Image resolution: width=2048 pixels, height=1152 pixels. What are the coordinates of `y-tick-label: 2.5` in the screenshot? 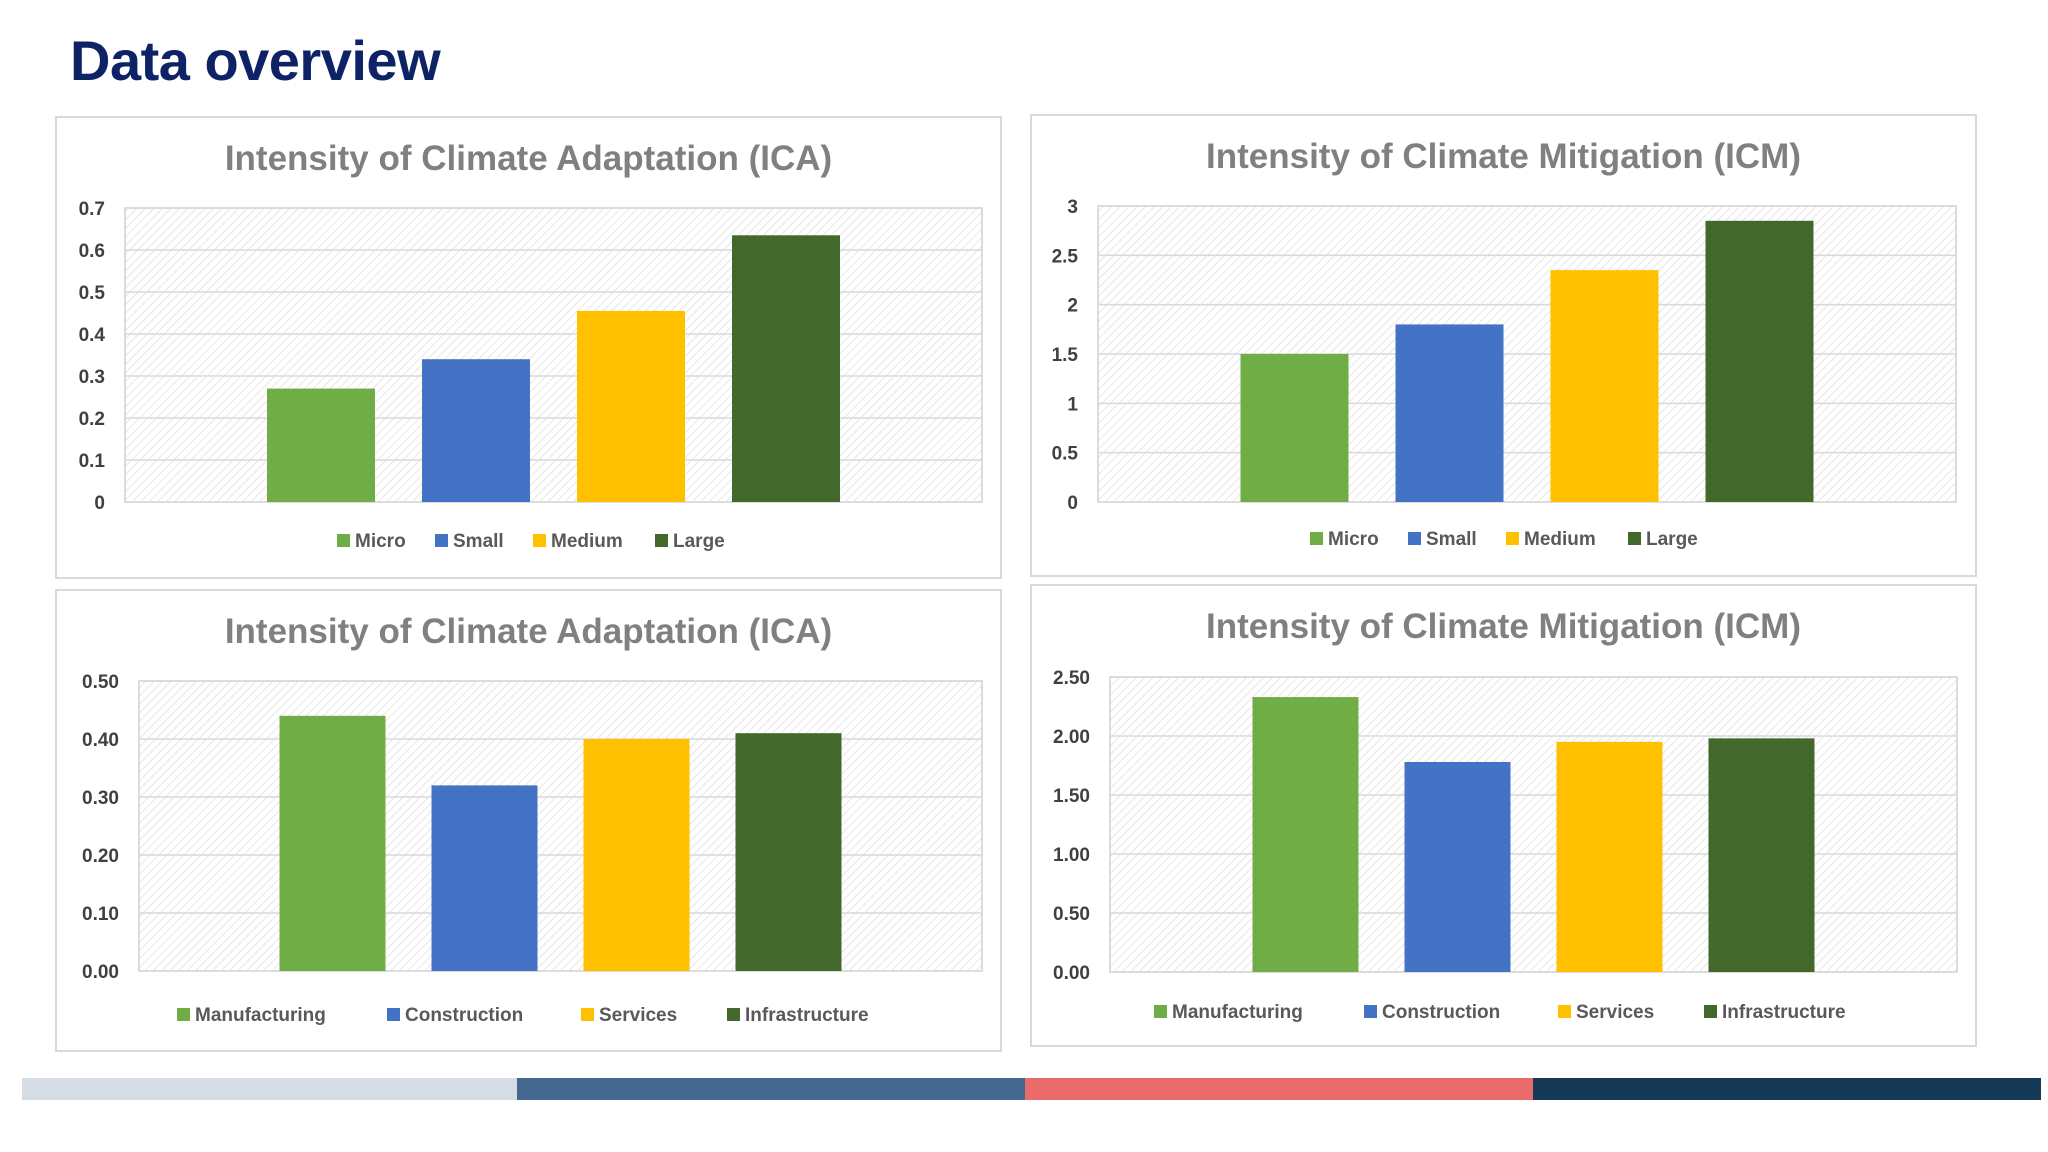 It's located at (1065, 256).